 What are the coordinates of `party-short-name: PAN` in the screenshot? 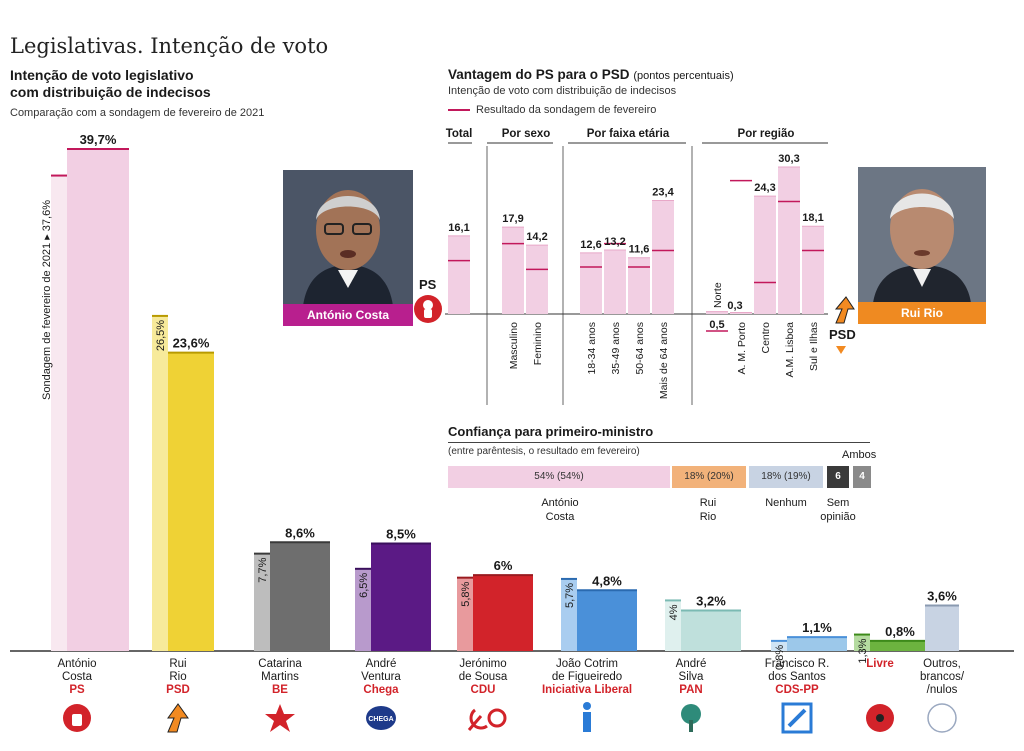 It's located at (690, 690).